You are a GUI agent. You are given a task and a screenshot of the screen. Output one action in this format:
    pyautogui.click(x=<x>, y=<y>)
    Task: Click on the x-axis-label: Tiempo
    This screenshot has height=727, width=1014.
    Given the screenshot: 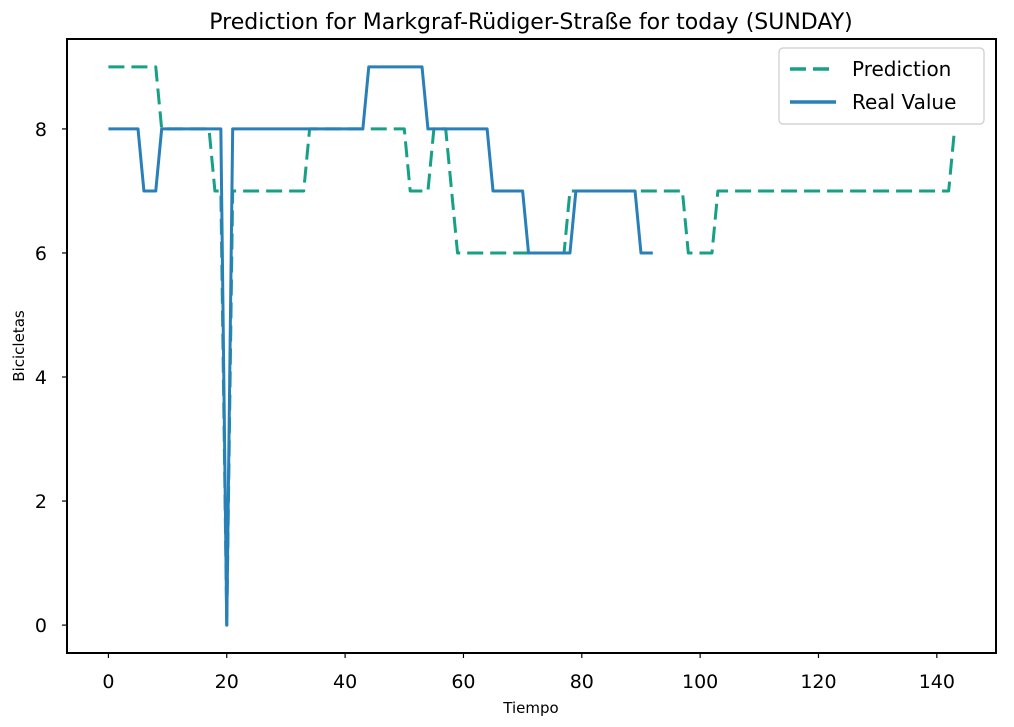 What is the action you would take?
    pyautogui.click(x=530, y=708)
    